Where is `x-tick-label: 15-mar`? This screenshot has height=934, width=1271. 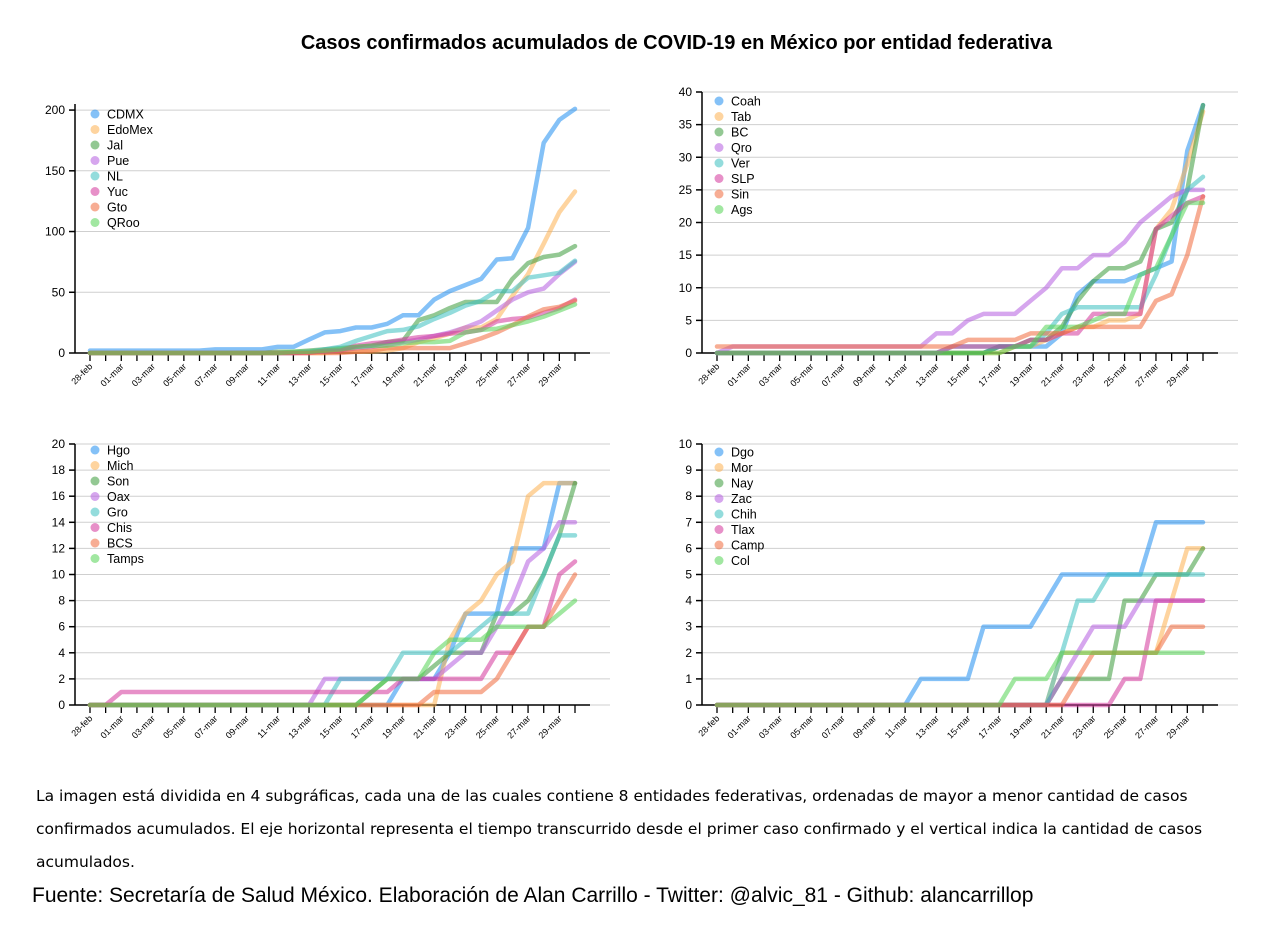 x-tick-label: 15-mar is located at coordinates (331, 726).